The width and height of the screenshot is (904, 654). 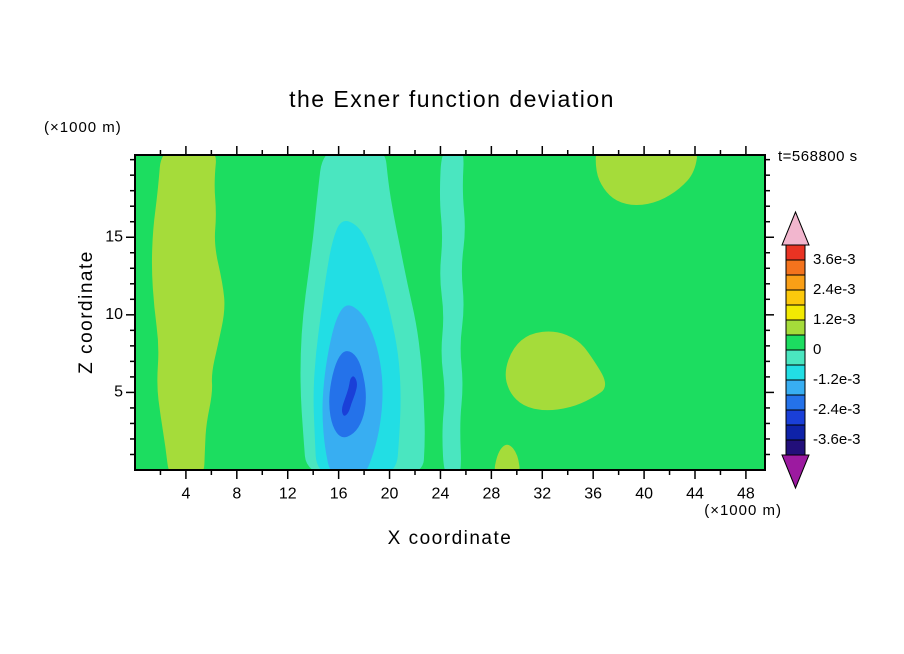 What do you see at coordinates (593, 493) in the screenshot?
I see `x-tick-label: 36` at bounding box center [593, 493].